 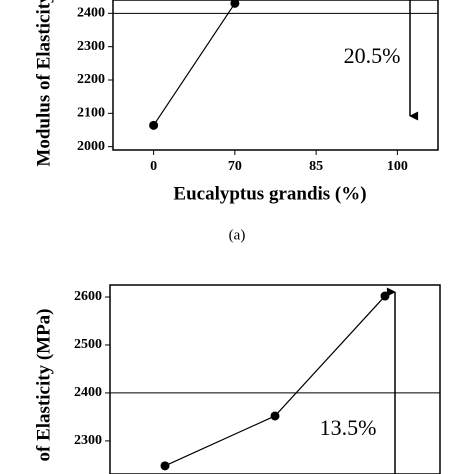 What do you see at coordinates (91, 113) in the screenshot?
I see `y-tick-label: 2100` at bounding box center [91, 113].